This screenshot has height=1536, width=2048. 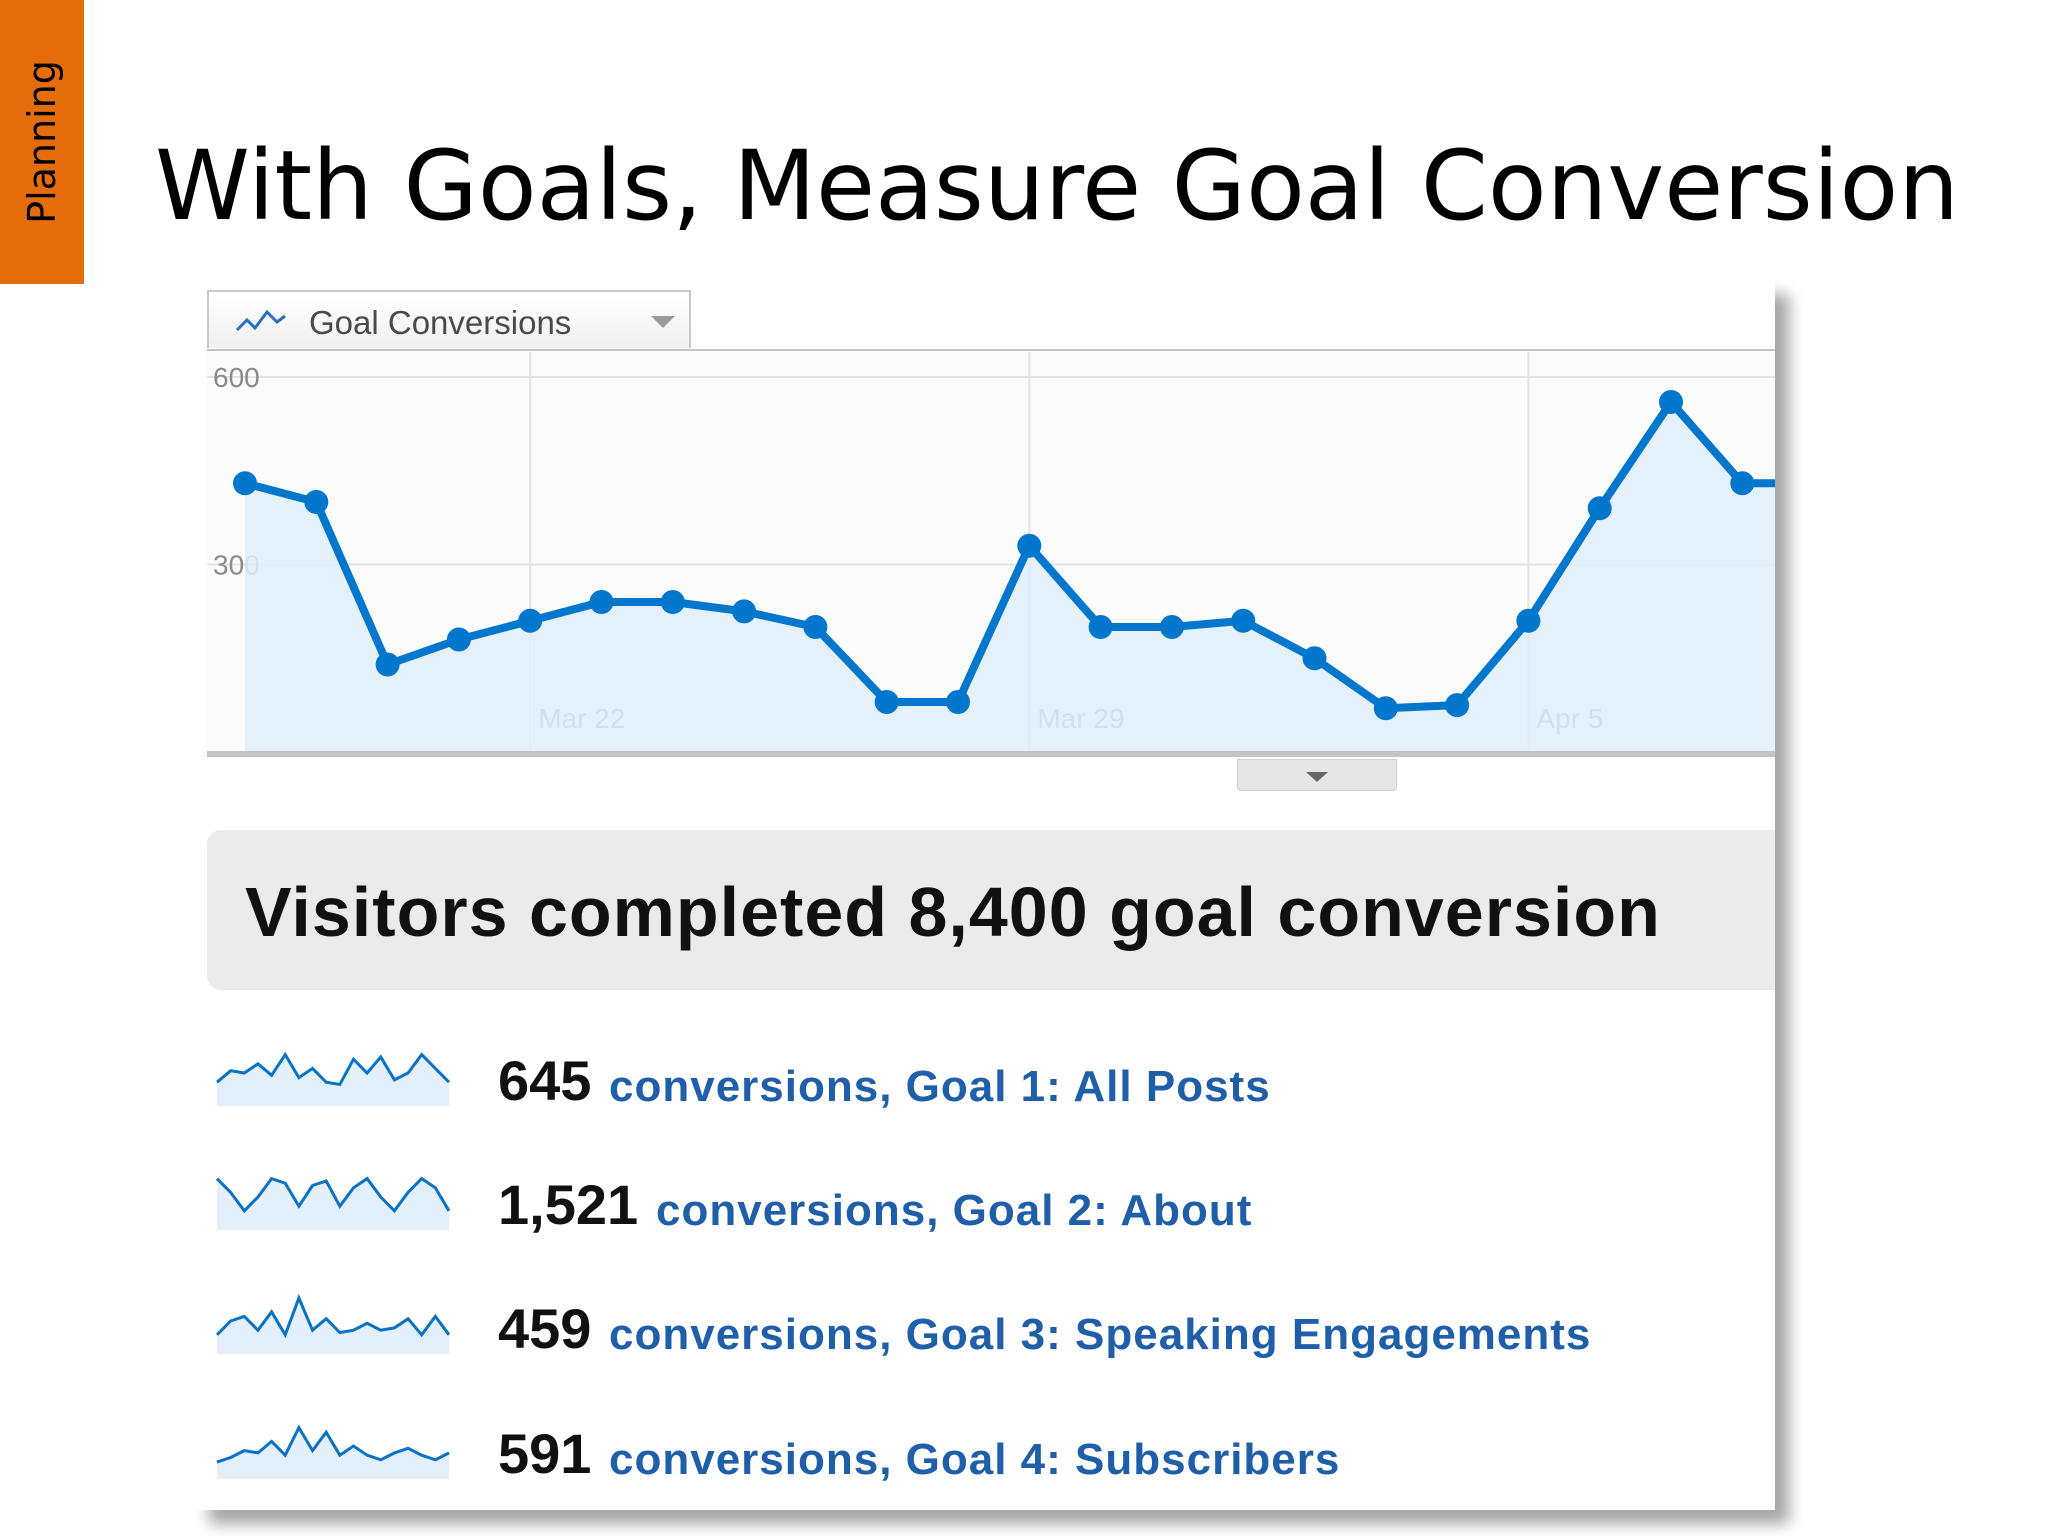 I want to click on goal-link: conversions, Goal 1: All Posts, so click(x=940, y=1086).